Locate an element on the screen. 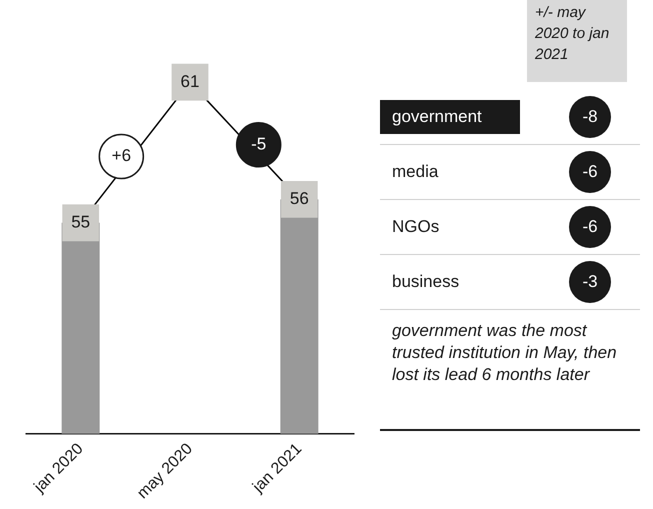  category-label: government is located at coordinates (450, 117).